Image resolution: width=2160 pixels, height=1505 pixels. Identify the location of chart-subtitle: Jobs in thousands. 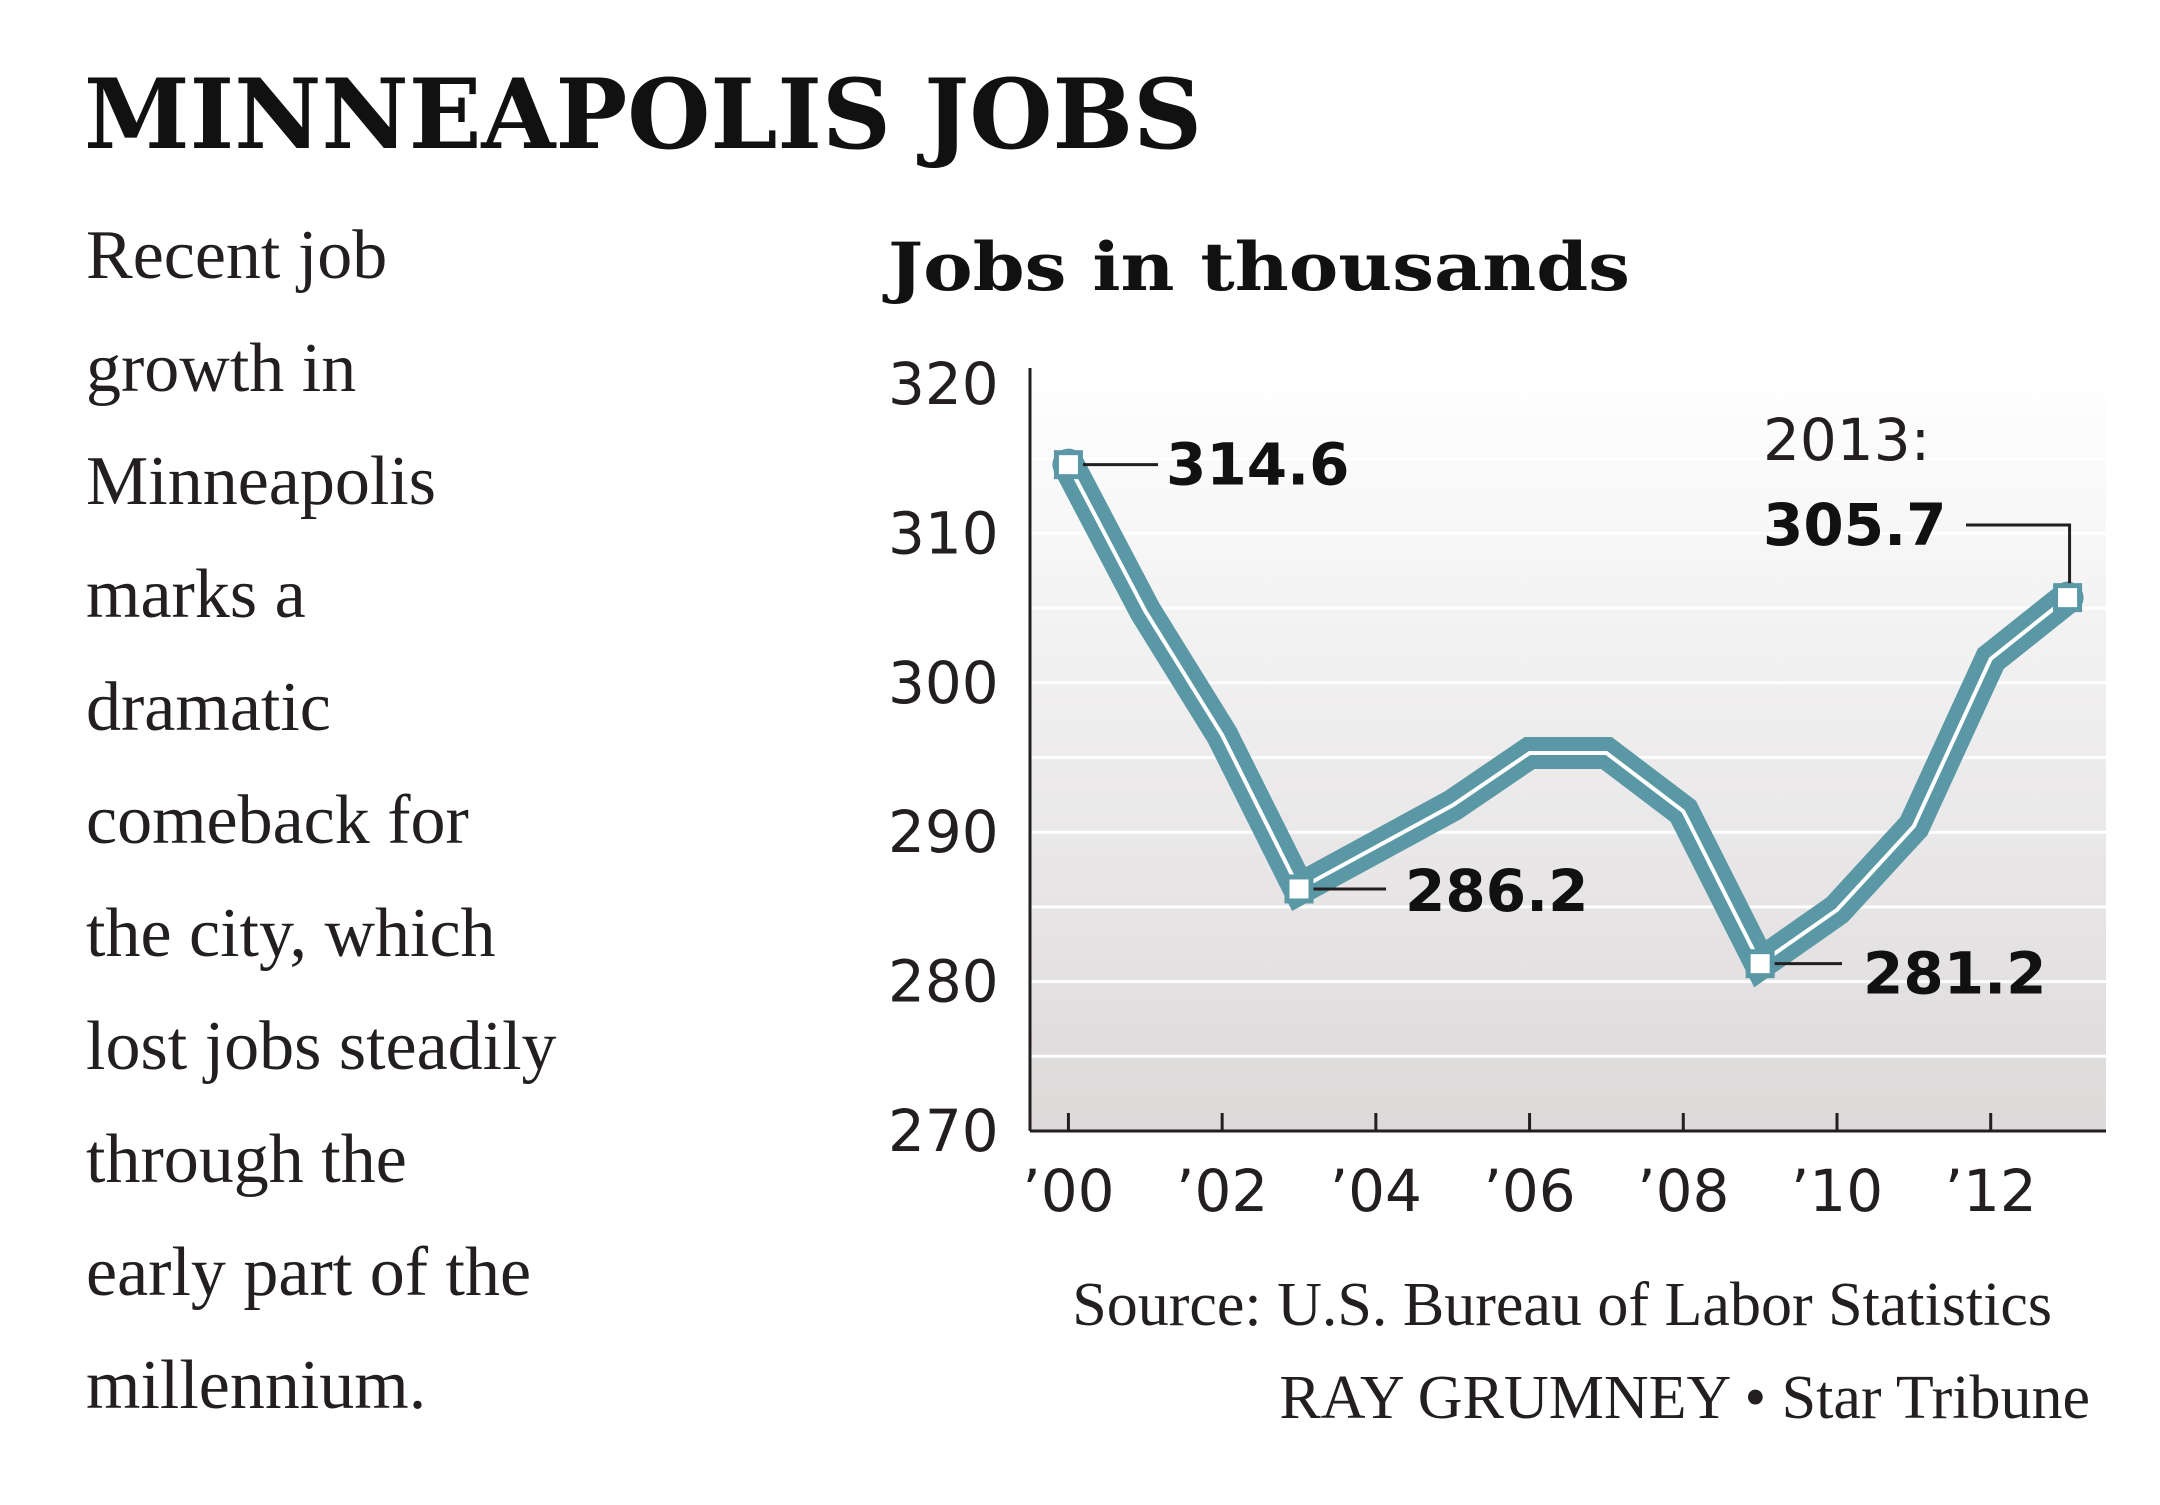
(1256, 267).